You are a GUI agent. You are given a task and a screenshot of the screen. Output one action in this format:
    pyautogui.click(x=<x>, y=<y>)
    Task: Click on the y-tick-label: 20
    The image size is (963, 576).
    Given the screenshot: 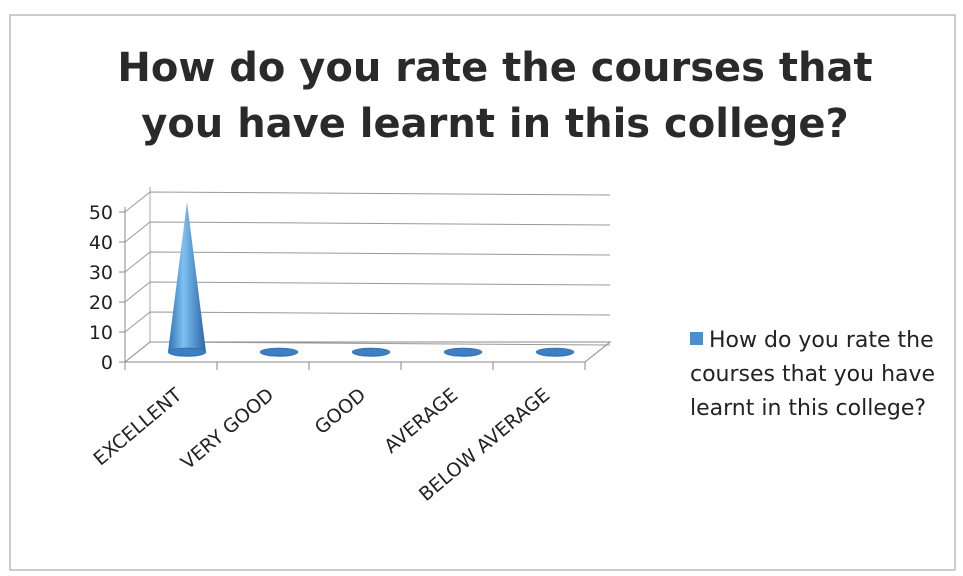 What is the action you would take?
    pyautogui.click(x=101, y=303)
    